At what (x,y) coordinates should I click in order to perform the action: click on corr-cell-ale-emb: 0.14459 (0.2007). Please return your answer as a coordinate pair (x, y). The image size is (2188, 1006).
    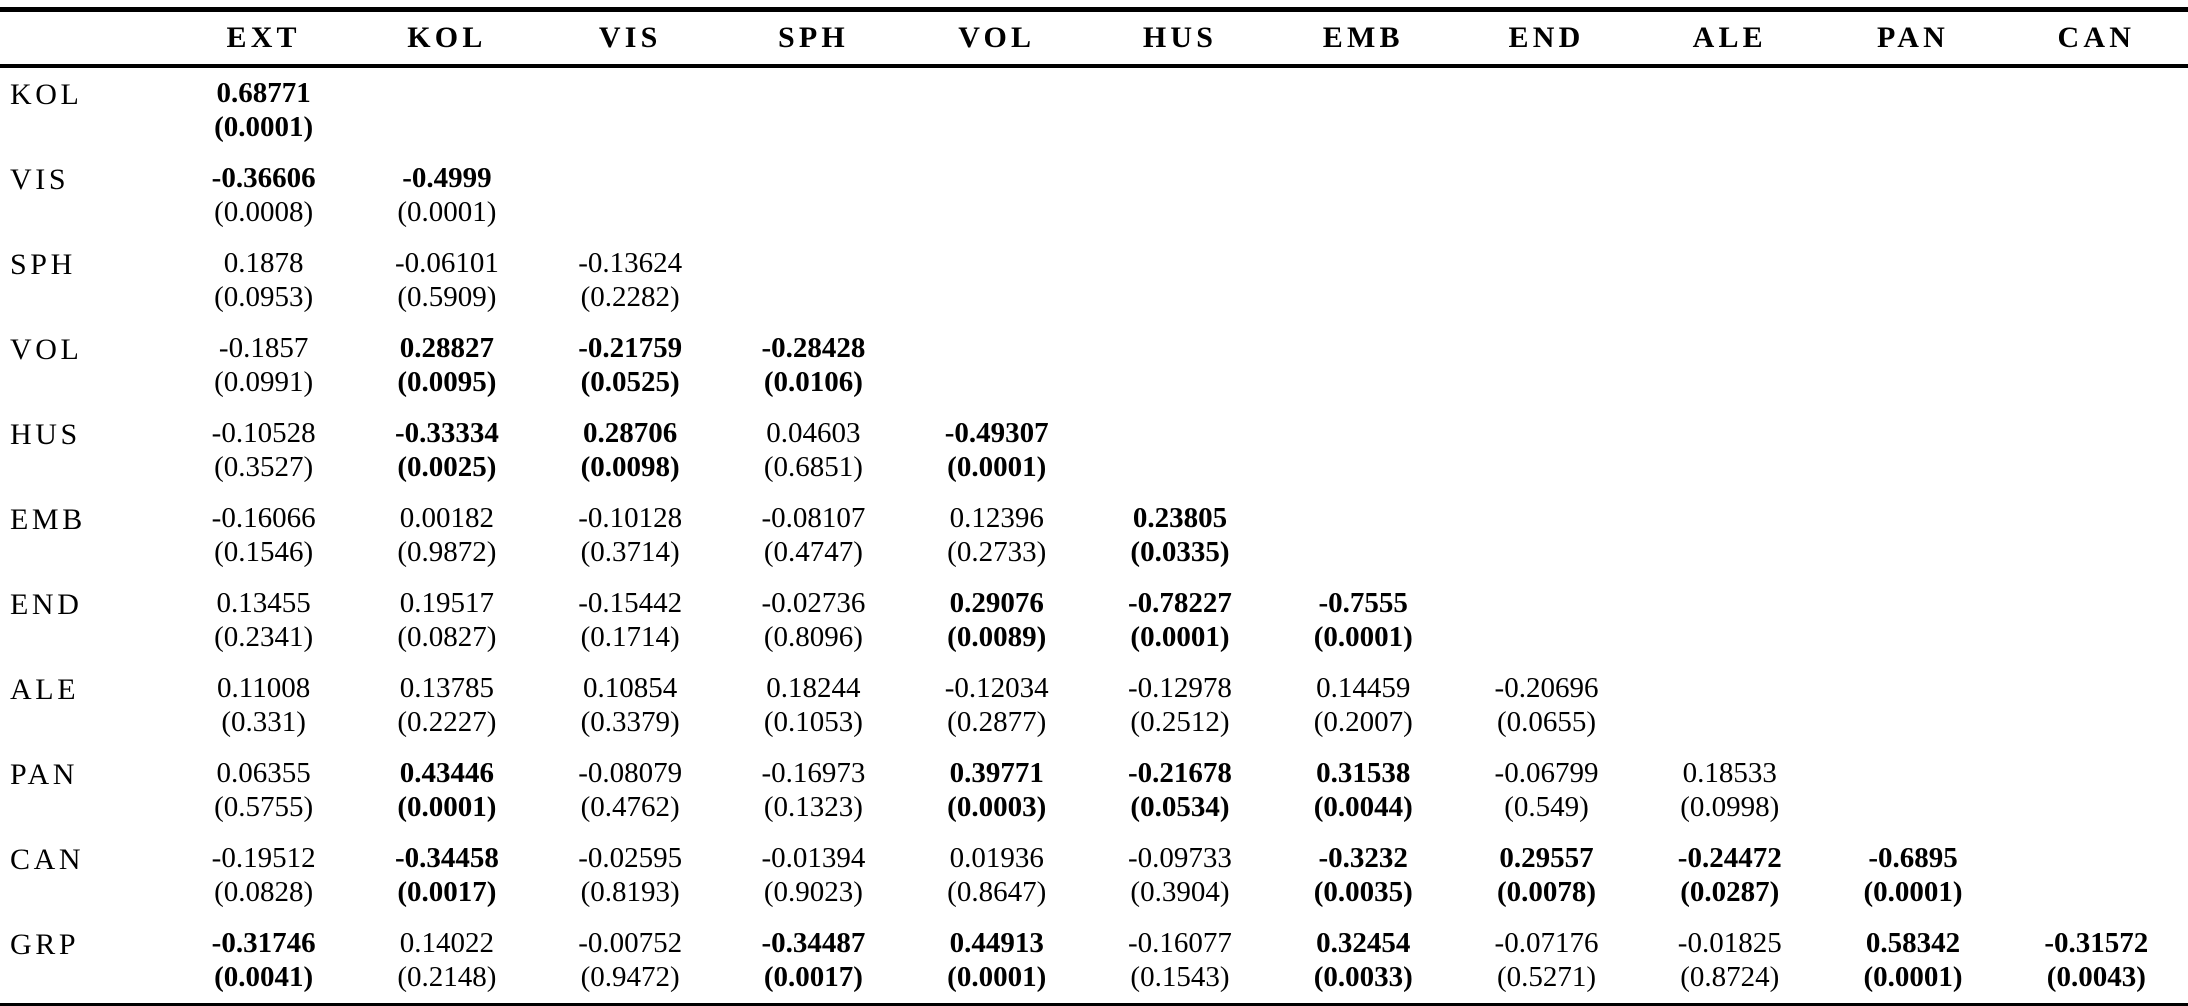
    Looking at the image, I should click on (1363, 705).